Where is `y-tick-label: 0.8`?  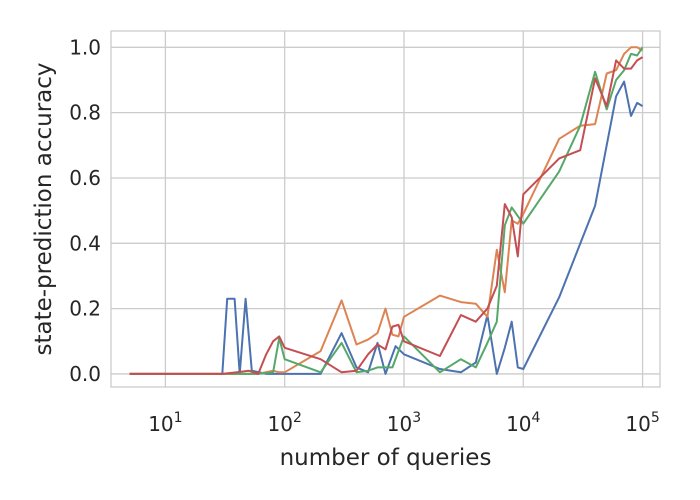 y-tick-label: 0.8 is located at coordinates (85, 113).